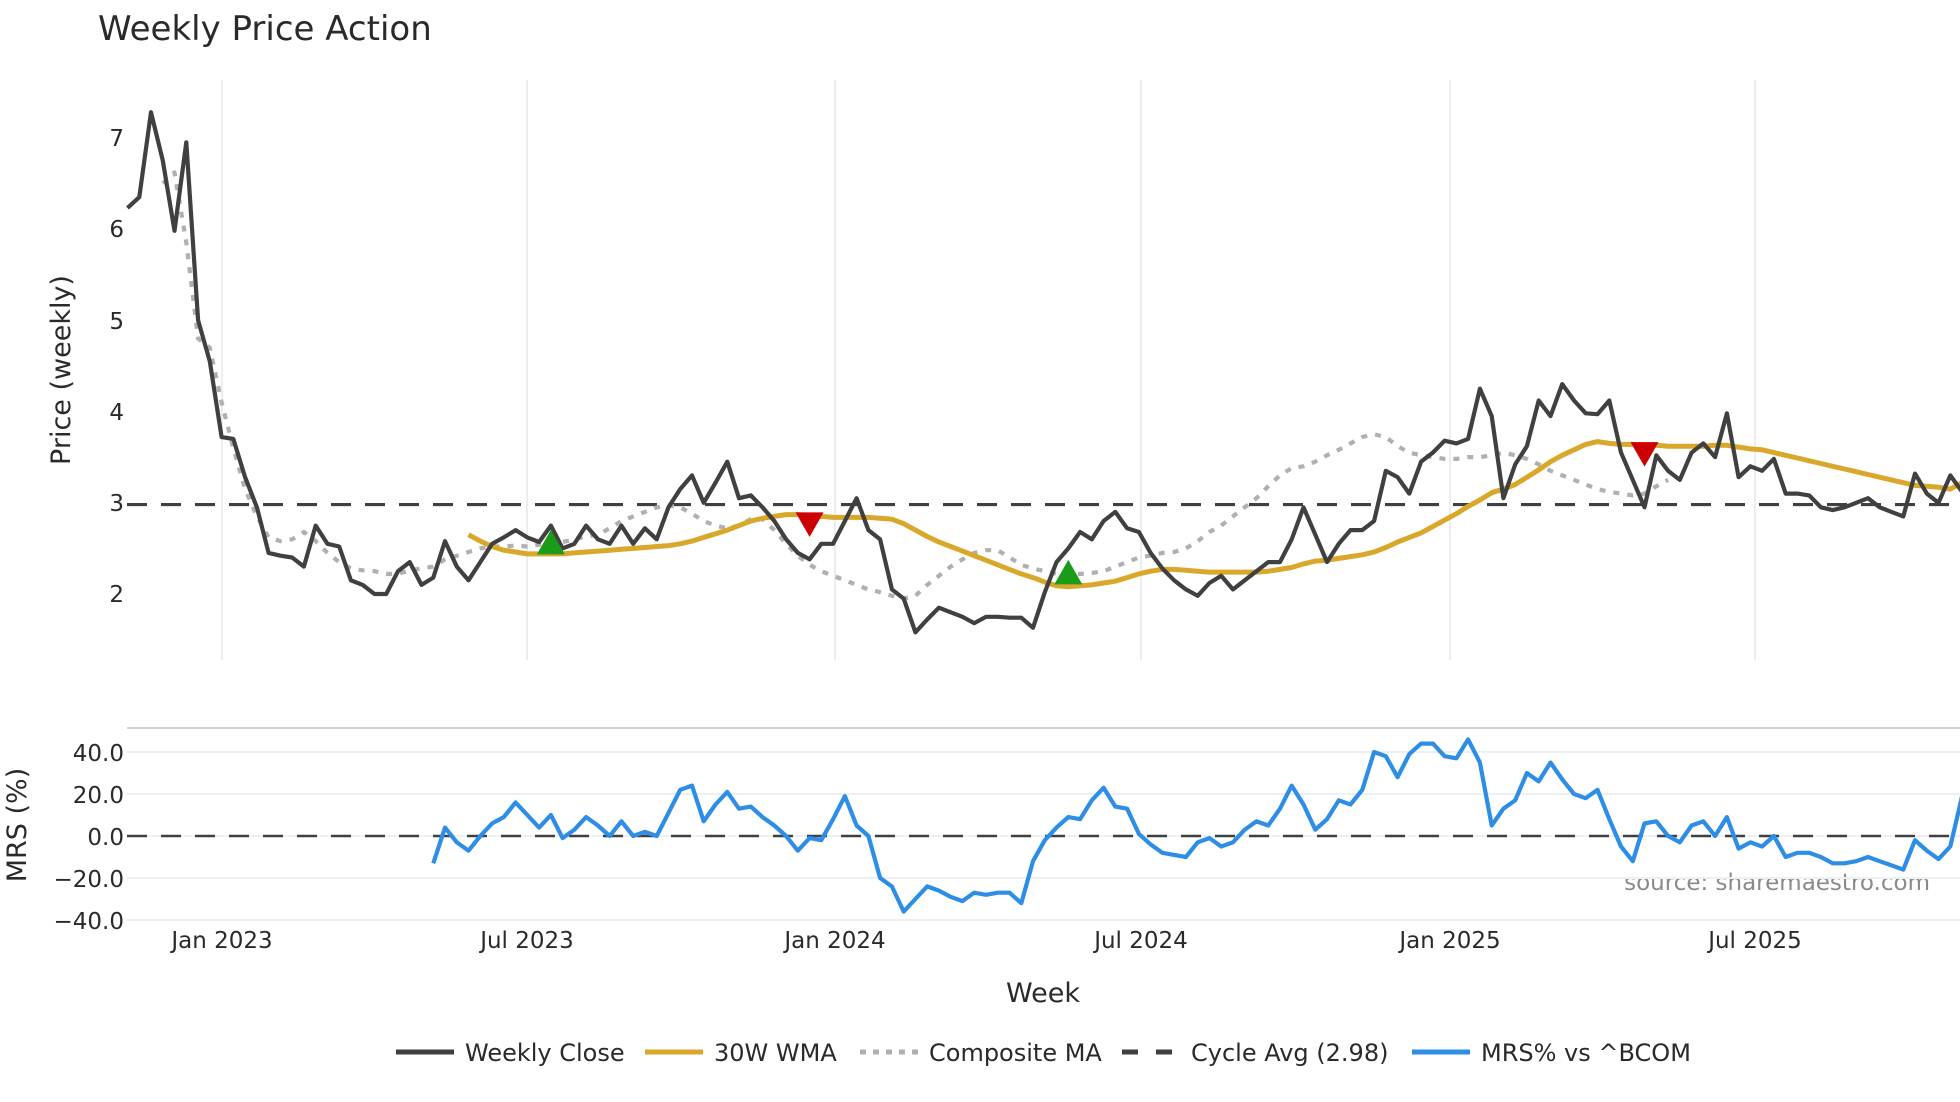 Image resolution: width=1960 pixels, height=1102 pixels. Describe the element at coordinates (116, 322) in the screenshot. I see `price-tick: 5` at that location.